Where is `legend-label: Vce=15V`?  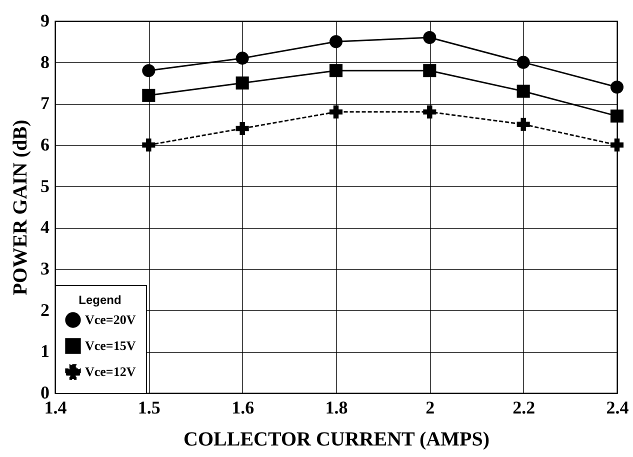
legend-label: Vce=15V is located at coordinates (110, 345).